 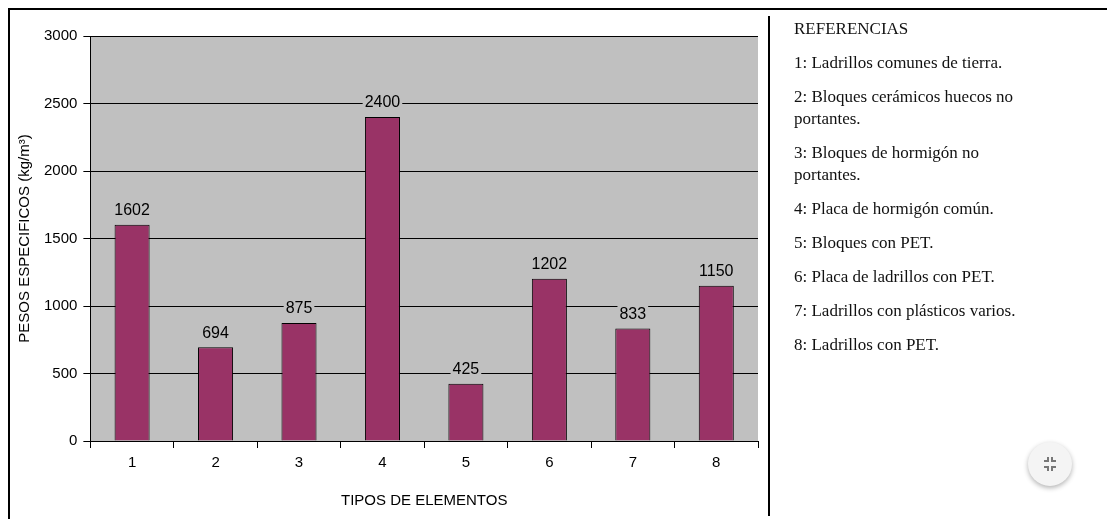 I want to click on data-label: 875, so click(x=299, y=308).